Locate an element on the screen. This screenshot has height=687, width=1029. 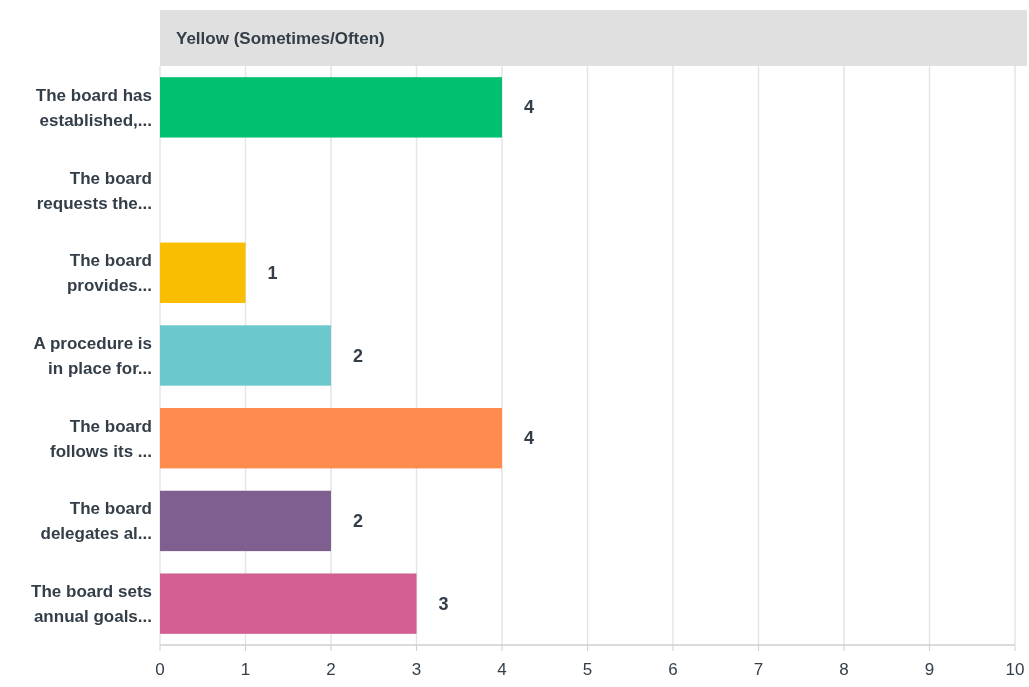
chart-title: Yellow (Sometimes/Often) is located at coordinates (280, 38).